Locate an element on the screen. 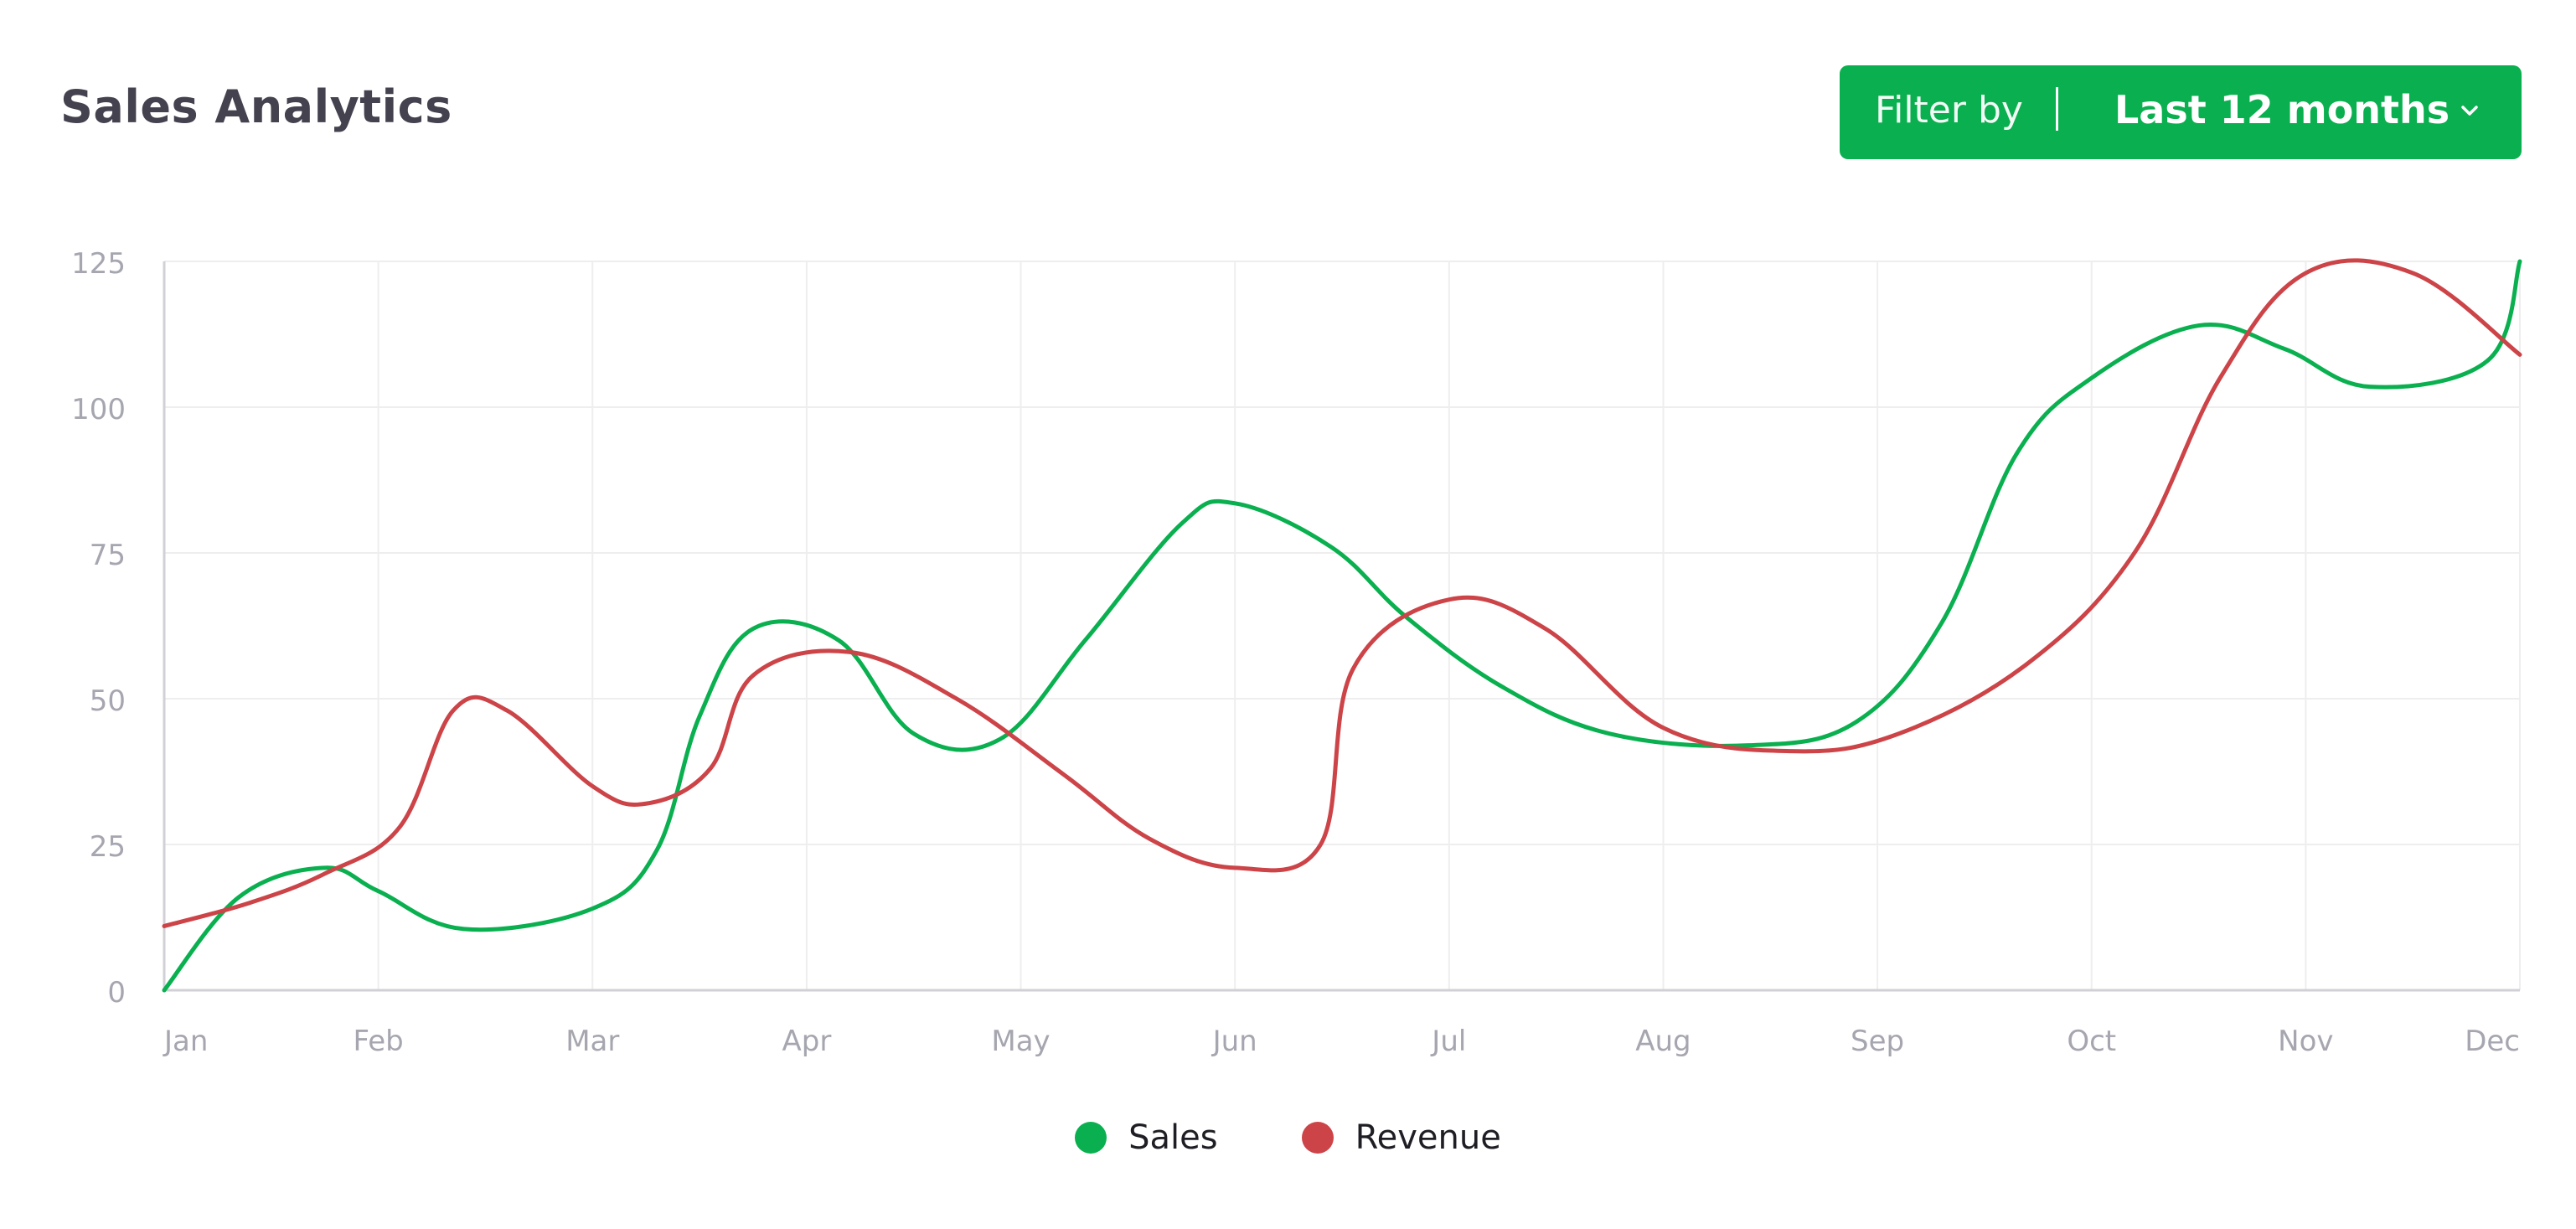  y-tick-label: 75 is located at coordinates (108, 555).